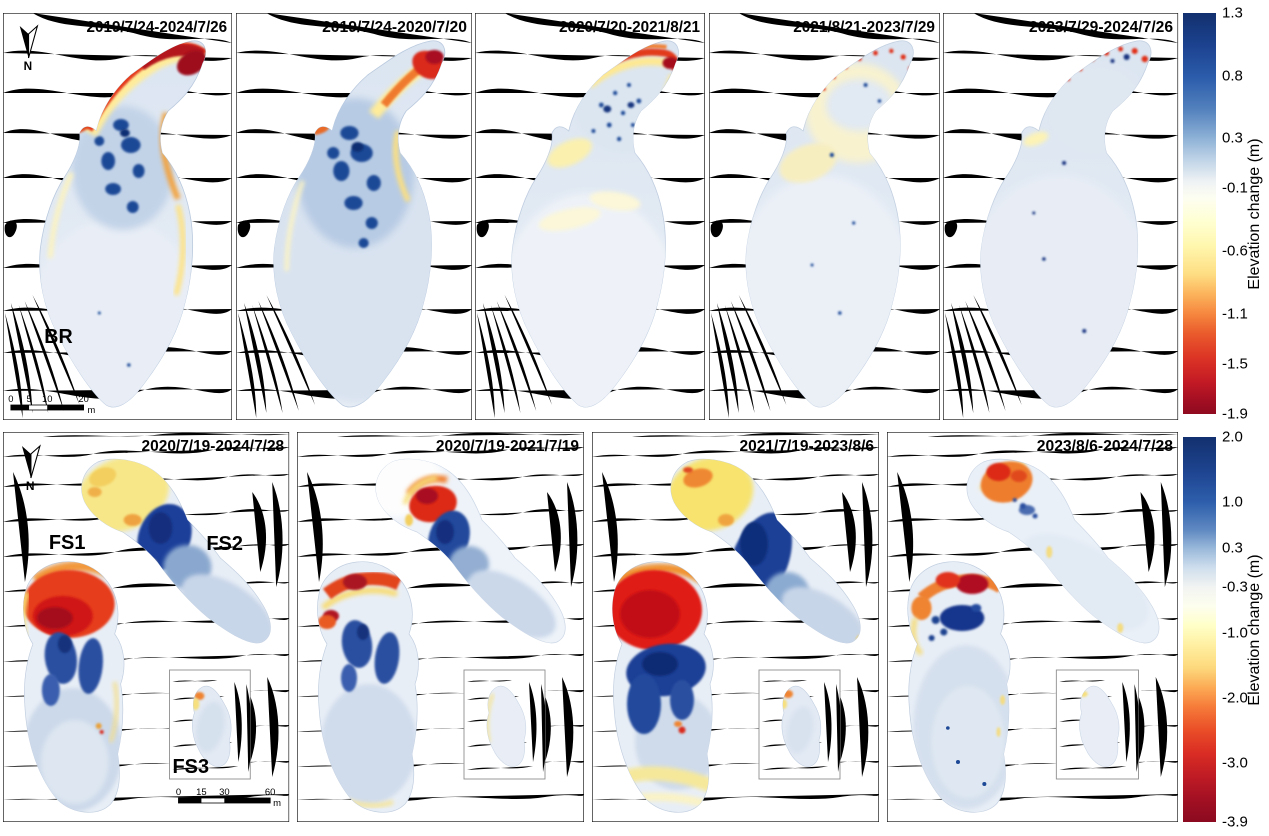 This screenshot has height=836, width=1269. What do you see at coordinates (1235, 587) in the screenshot?
I see `colorbar-tick: -0.3` at bounding box center [1235, 587].